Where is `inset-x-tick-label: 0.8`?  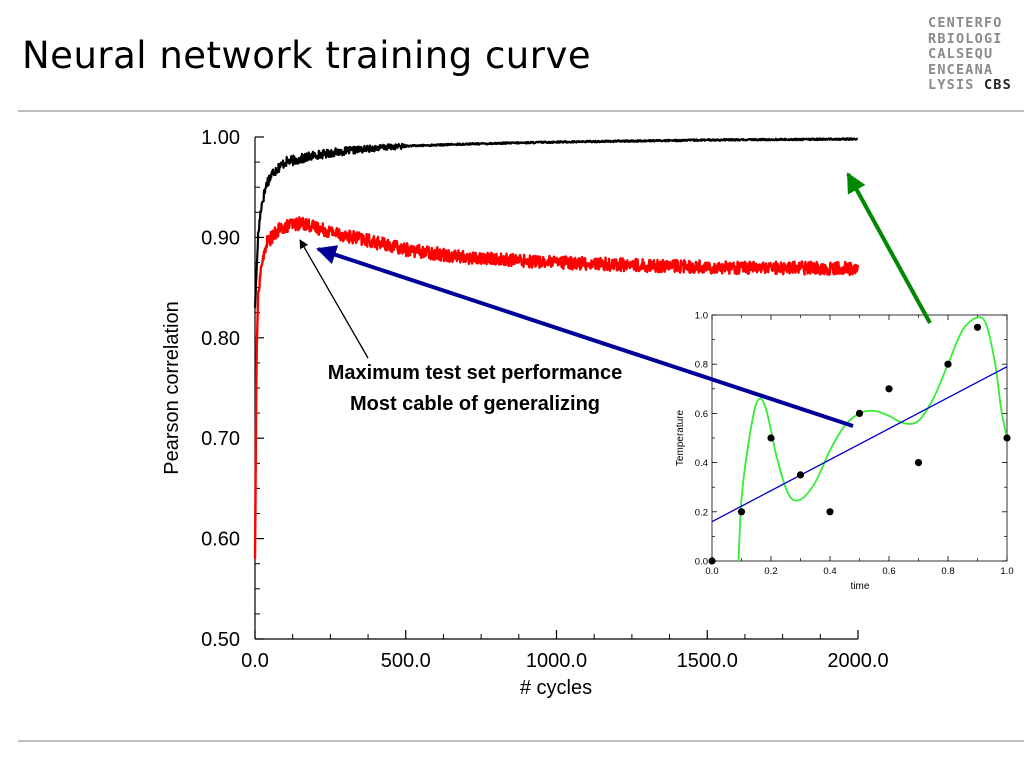 inset-x-tick-label: 0.8 is located at coordinates (947, 571).